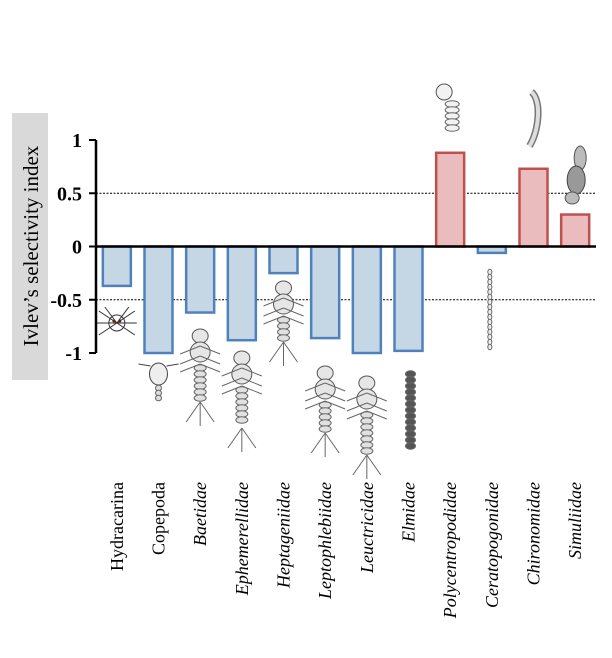 The height and width of the screenshot is (658, 612). What do you see at coordinates (77, 248) in the screenshot?
I see `y-tick-label: 0` at bounding box center [77, 248].